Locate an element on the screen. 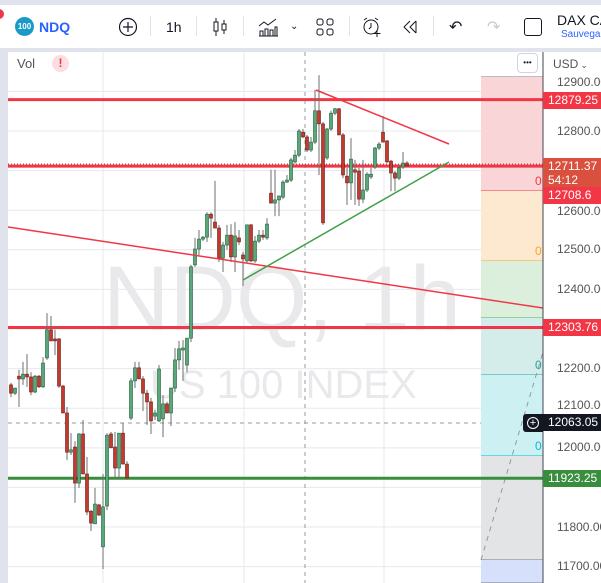 The height and width of the screenshot is (583, 601). interval-button: 1h is located at coordinates (174, 26).